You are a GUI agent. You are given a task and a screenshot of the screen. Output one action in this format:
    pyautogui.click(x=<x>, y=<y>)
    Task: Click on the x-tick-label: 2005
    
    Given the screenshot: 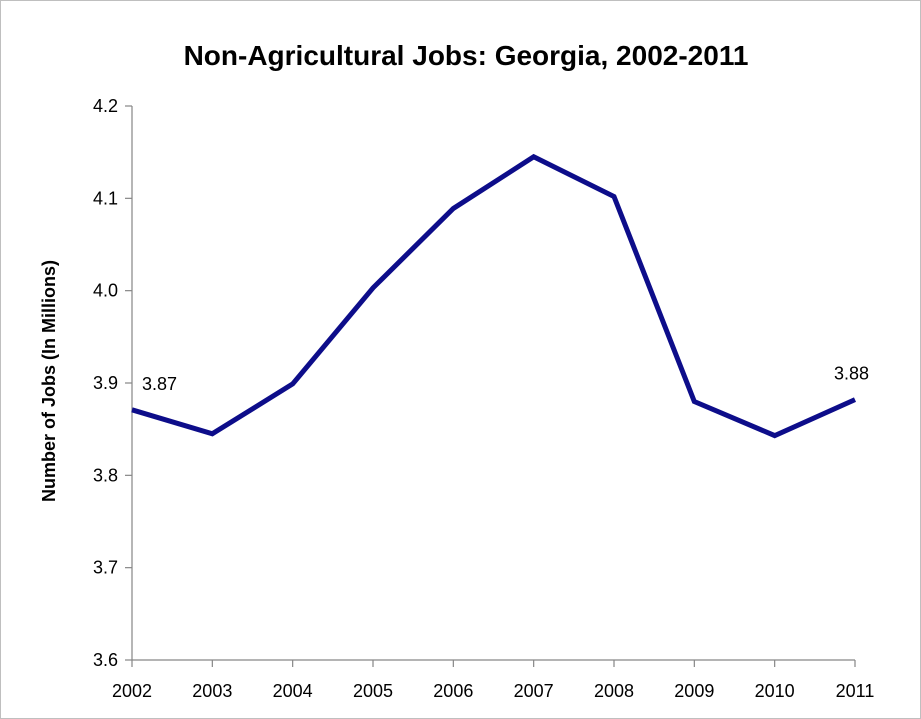 What is the action you would take?
    pyautogui.click(x=373, y=691)
    